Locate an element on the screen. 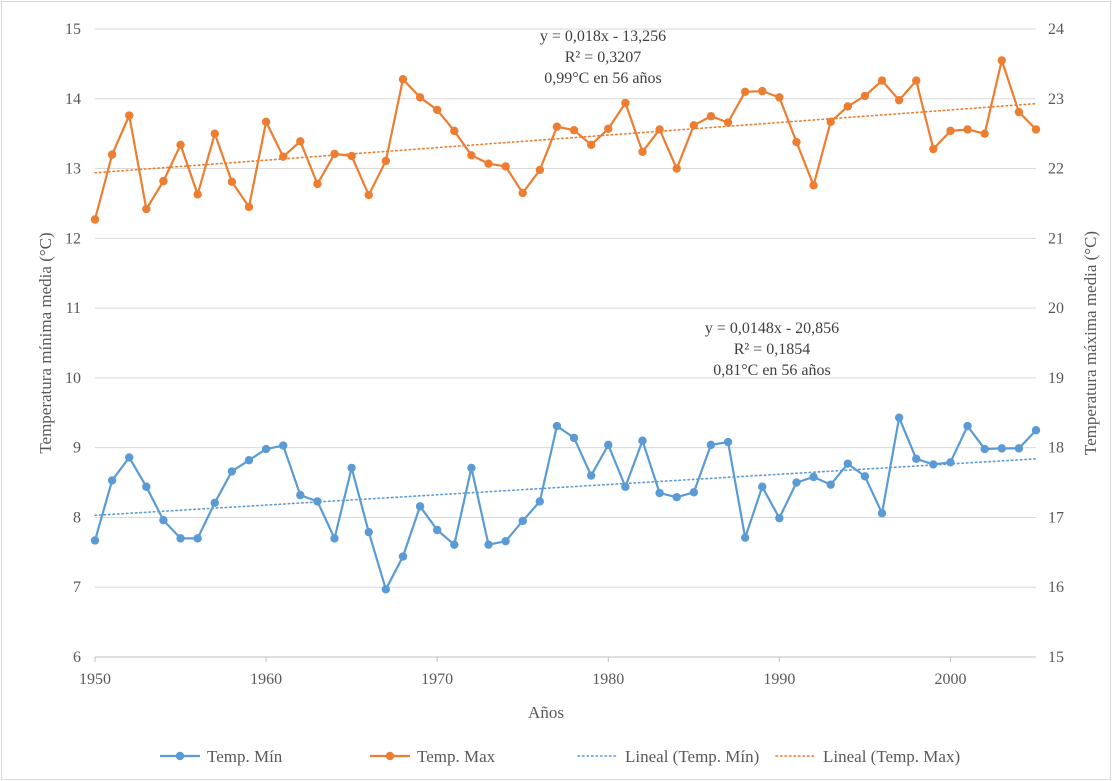  y-left-tick-label: 6 is located at coordinates (77, 657).